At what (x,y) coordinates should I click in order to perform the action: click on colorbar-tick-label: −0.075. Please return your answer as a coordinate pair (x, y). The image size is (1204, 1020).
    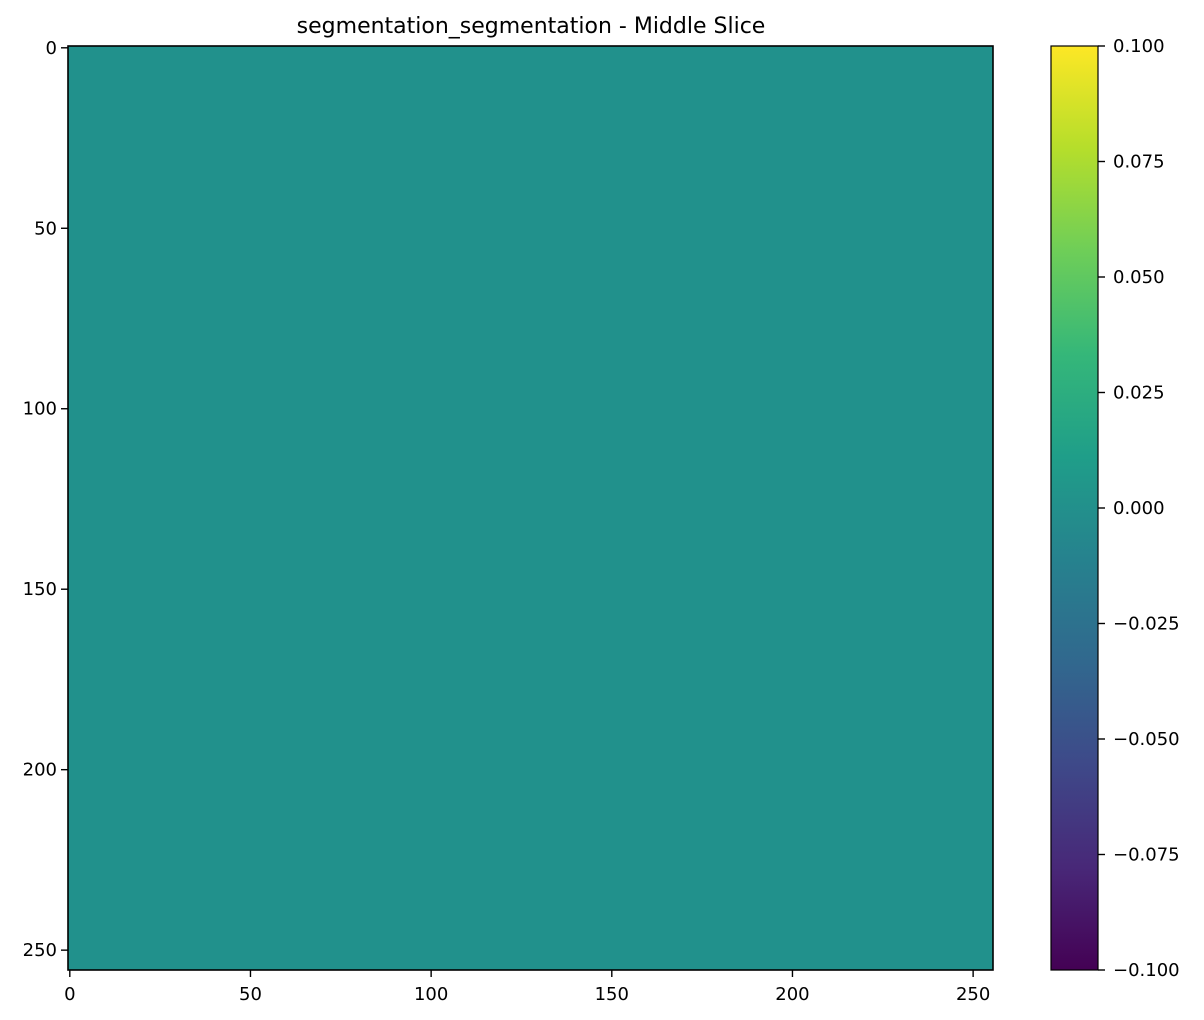
    Looking at the image, I should click on (1146, 855).